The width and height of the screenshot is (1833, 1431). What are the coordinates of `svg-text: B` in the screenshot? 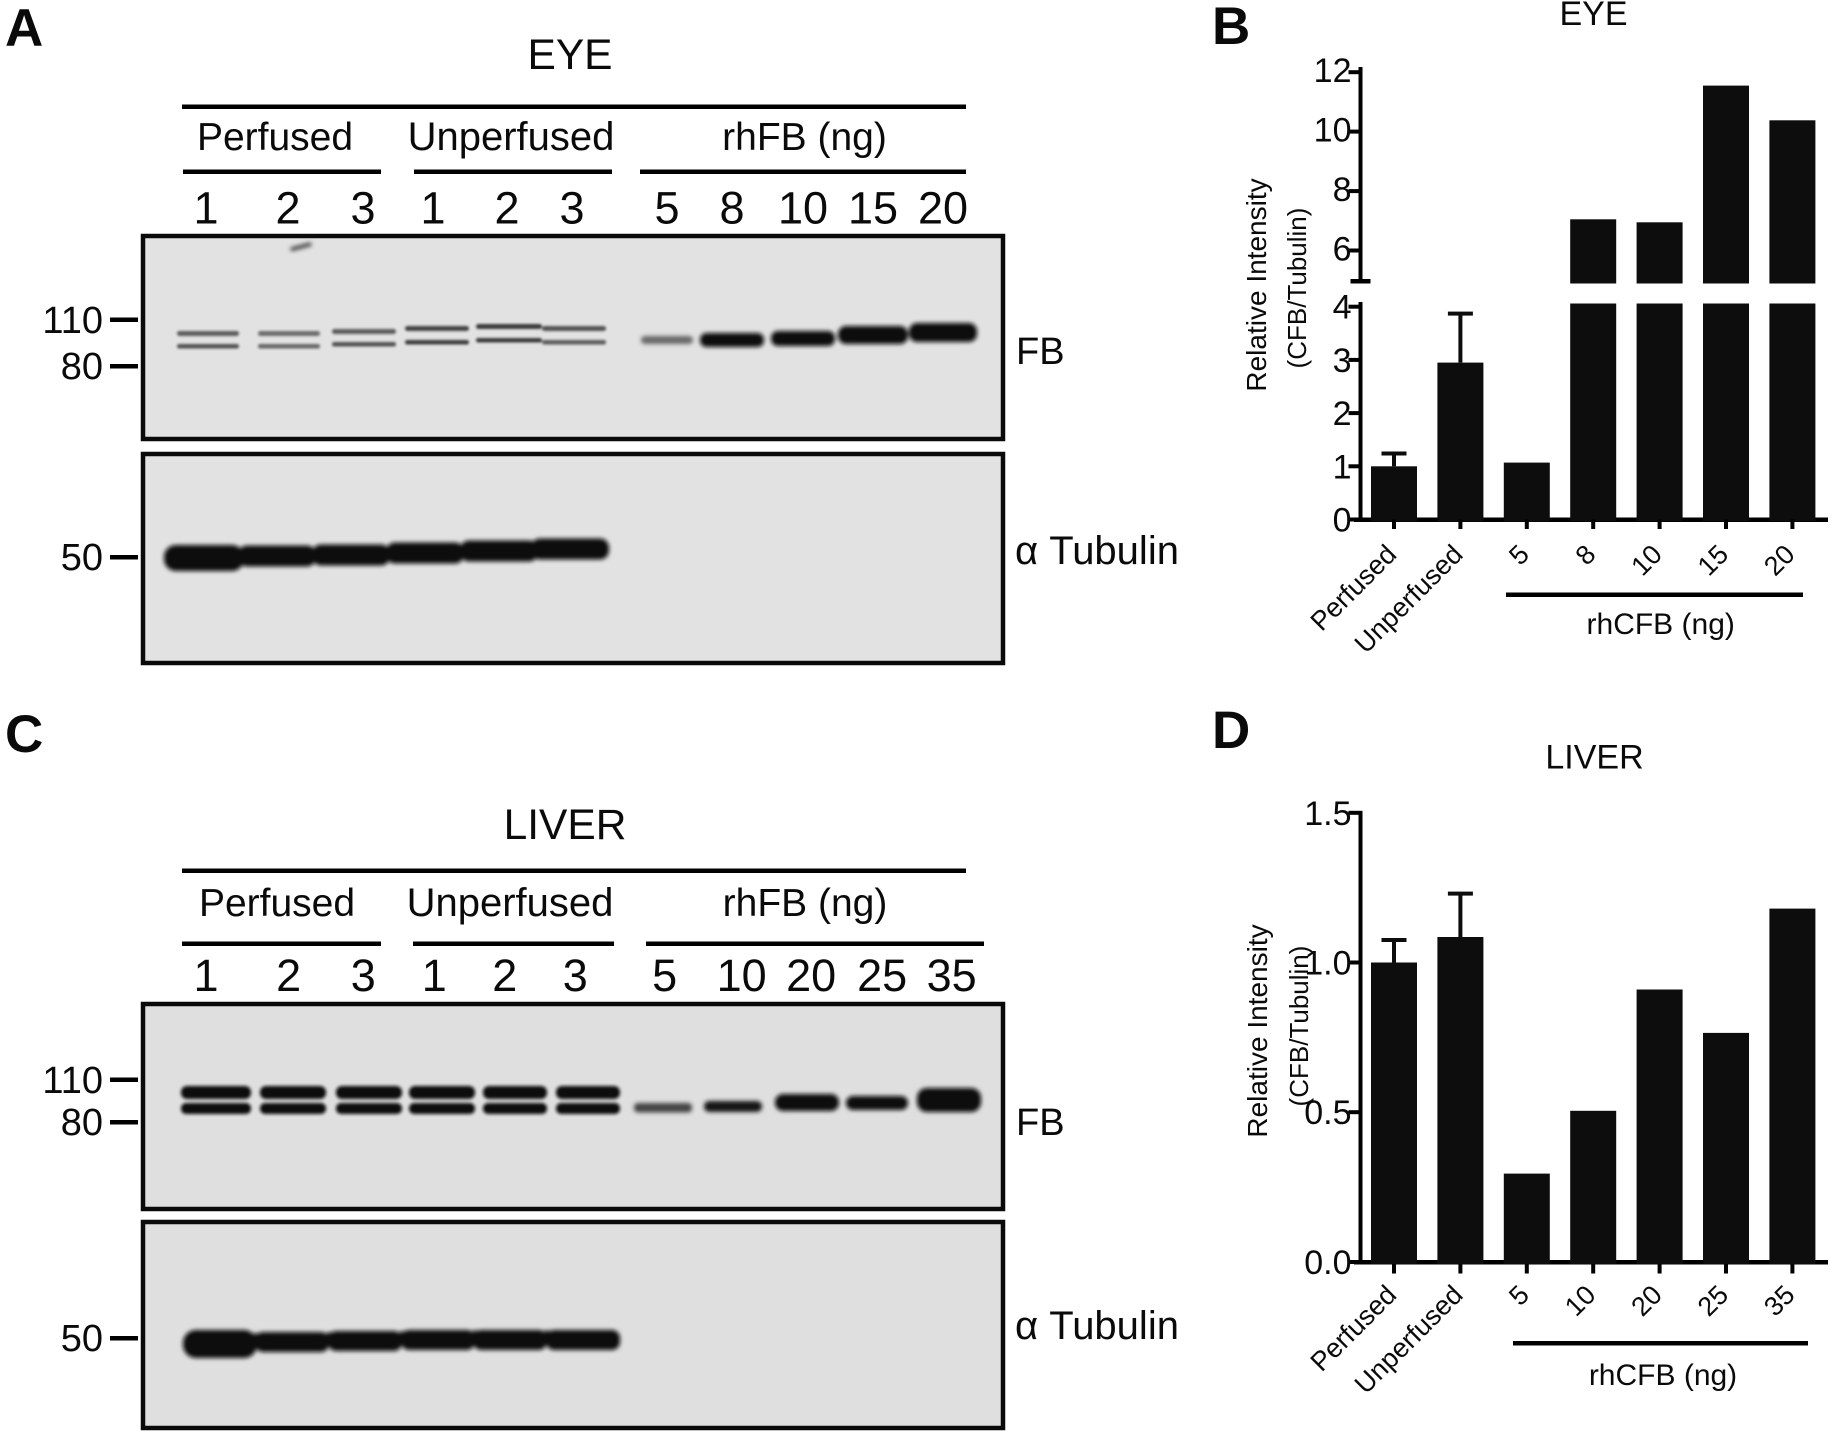 It's located at (1231, 28).